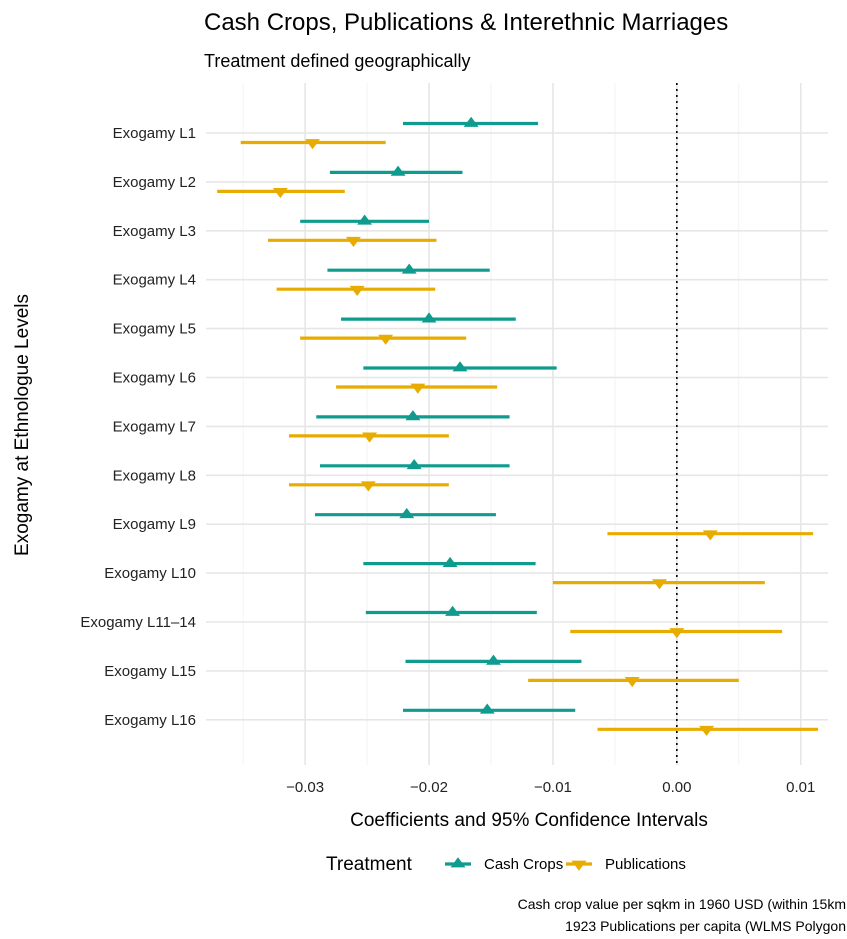  Describe the element at coordinates (154, 280) in the screenshot. I see `y-tick-label: Exogamy L4` at that location.